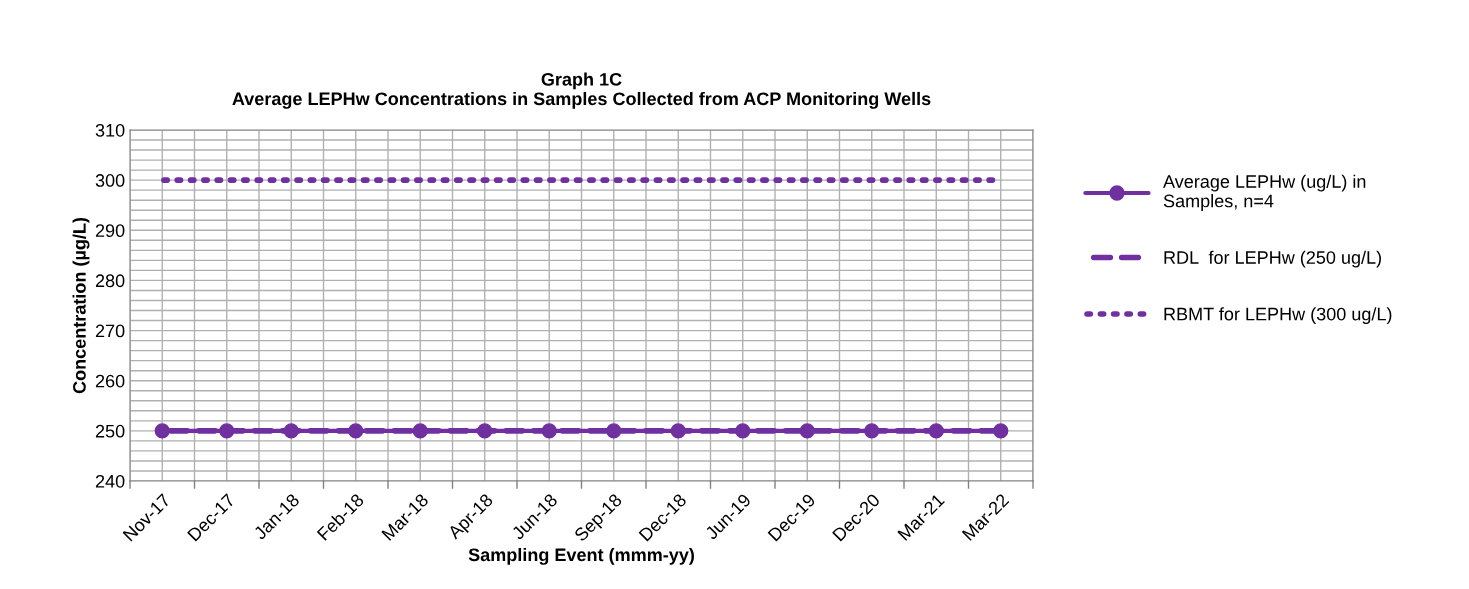 This screenshot has width=1469, height=589. I want to click on legend-label: Average LEPHw (ug/L) in Samples, n=4, so click(1264, 192).